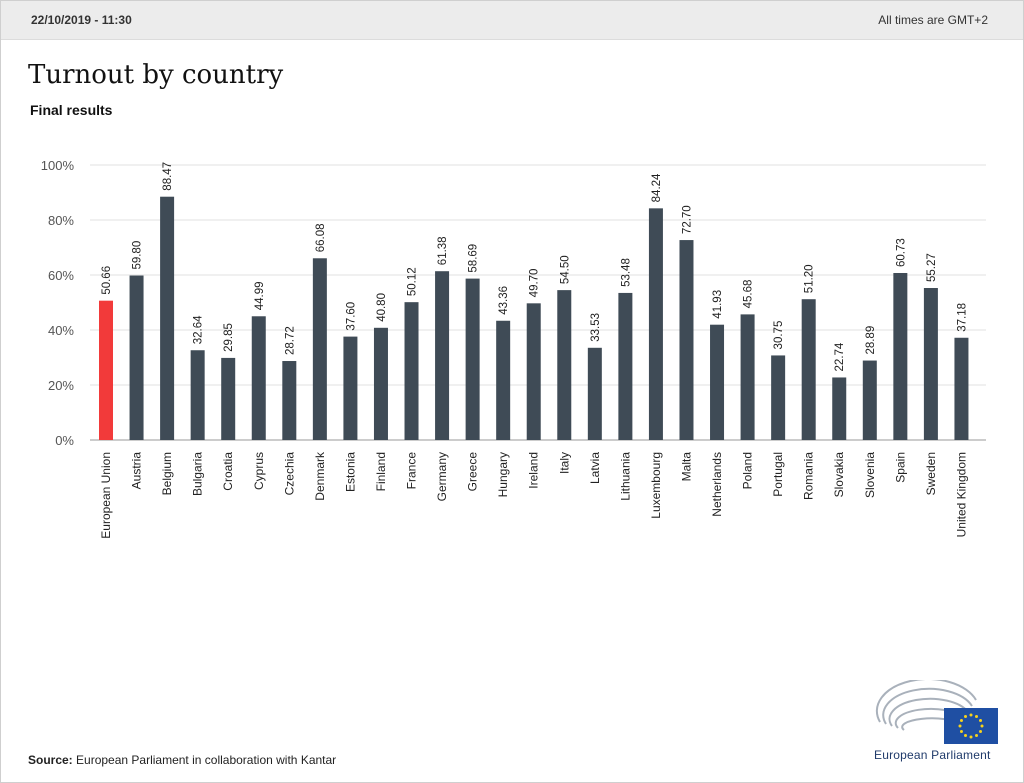 The width and height of the screenshot is (1024, 783). What do you see at coordinates (962, 317) in the screenshot?
I see `data-label: 37.18` at bounding box center [962, 317].